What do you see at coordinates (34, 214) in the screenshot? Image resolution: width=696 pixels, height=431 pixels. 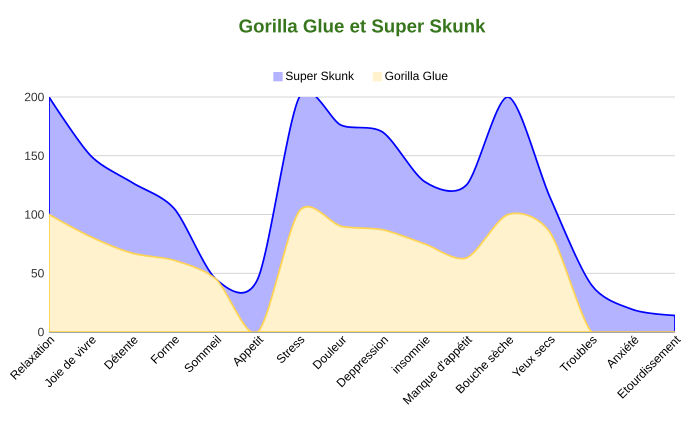 I see `y-tick-label: 100` at bounding box center [34, 214].